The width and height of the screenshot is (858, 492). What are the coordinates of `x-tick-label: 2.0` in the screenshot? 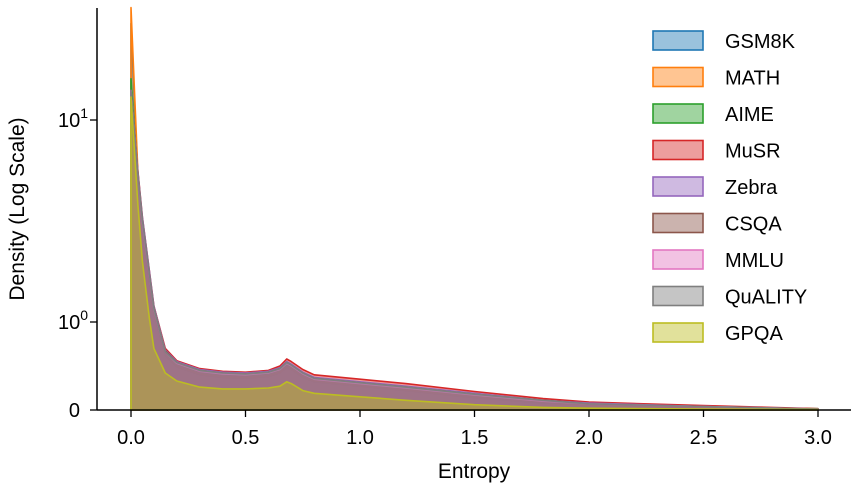 It's located at (589, 438).